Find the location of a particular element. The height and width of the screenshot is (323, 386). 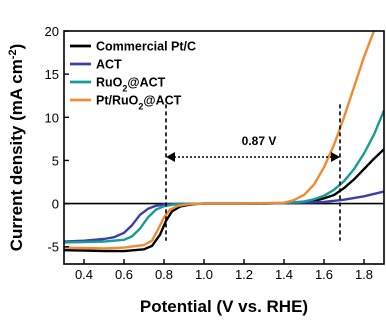

annotation-arrowhead-right is located at coordinates (335, 156).